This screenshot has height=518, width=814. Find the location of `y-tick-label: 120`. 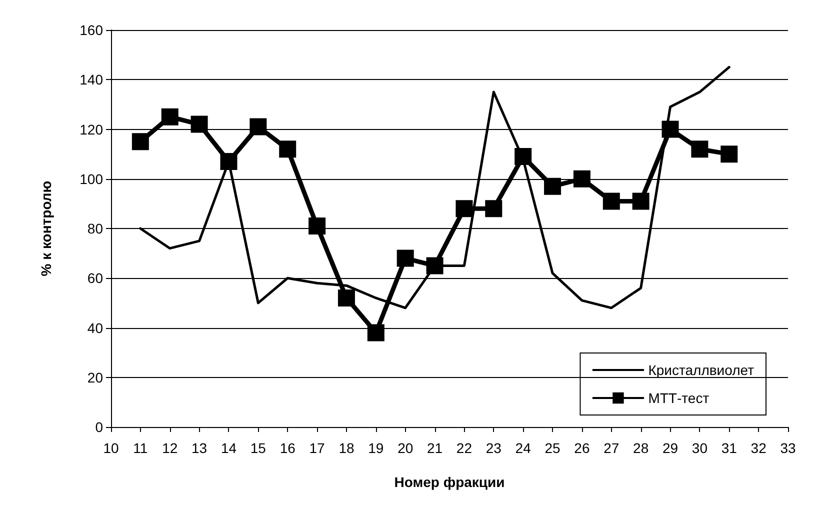

y-tick-label: 120 is located at coordinates (92, 129).